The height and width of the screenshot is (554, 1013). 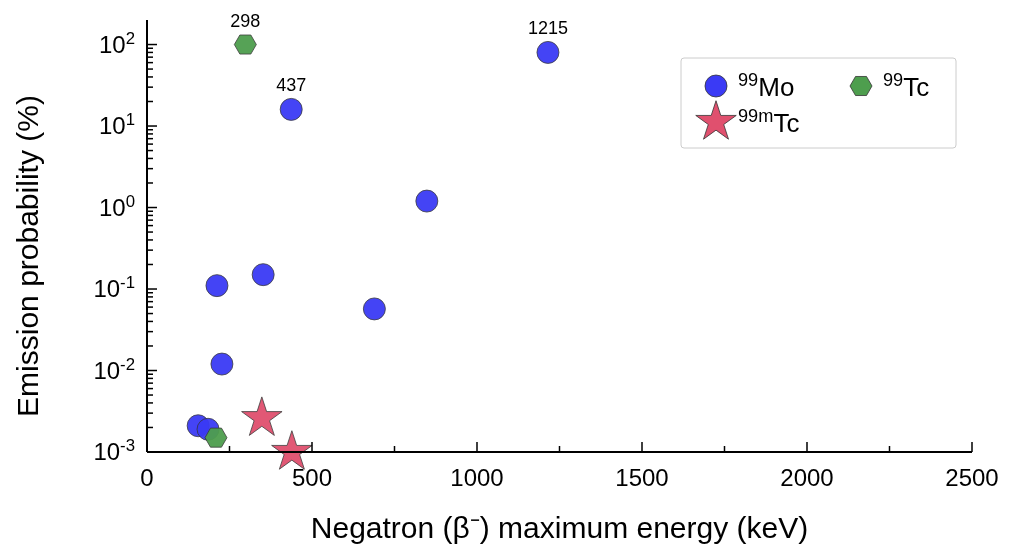 What do you see at coordinates (642, 477) in the screenshot?
I see `x-tick-label: 1500` at bounding box center [642, 477].